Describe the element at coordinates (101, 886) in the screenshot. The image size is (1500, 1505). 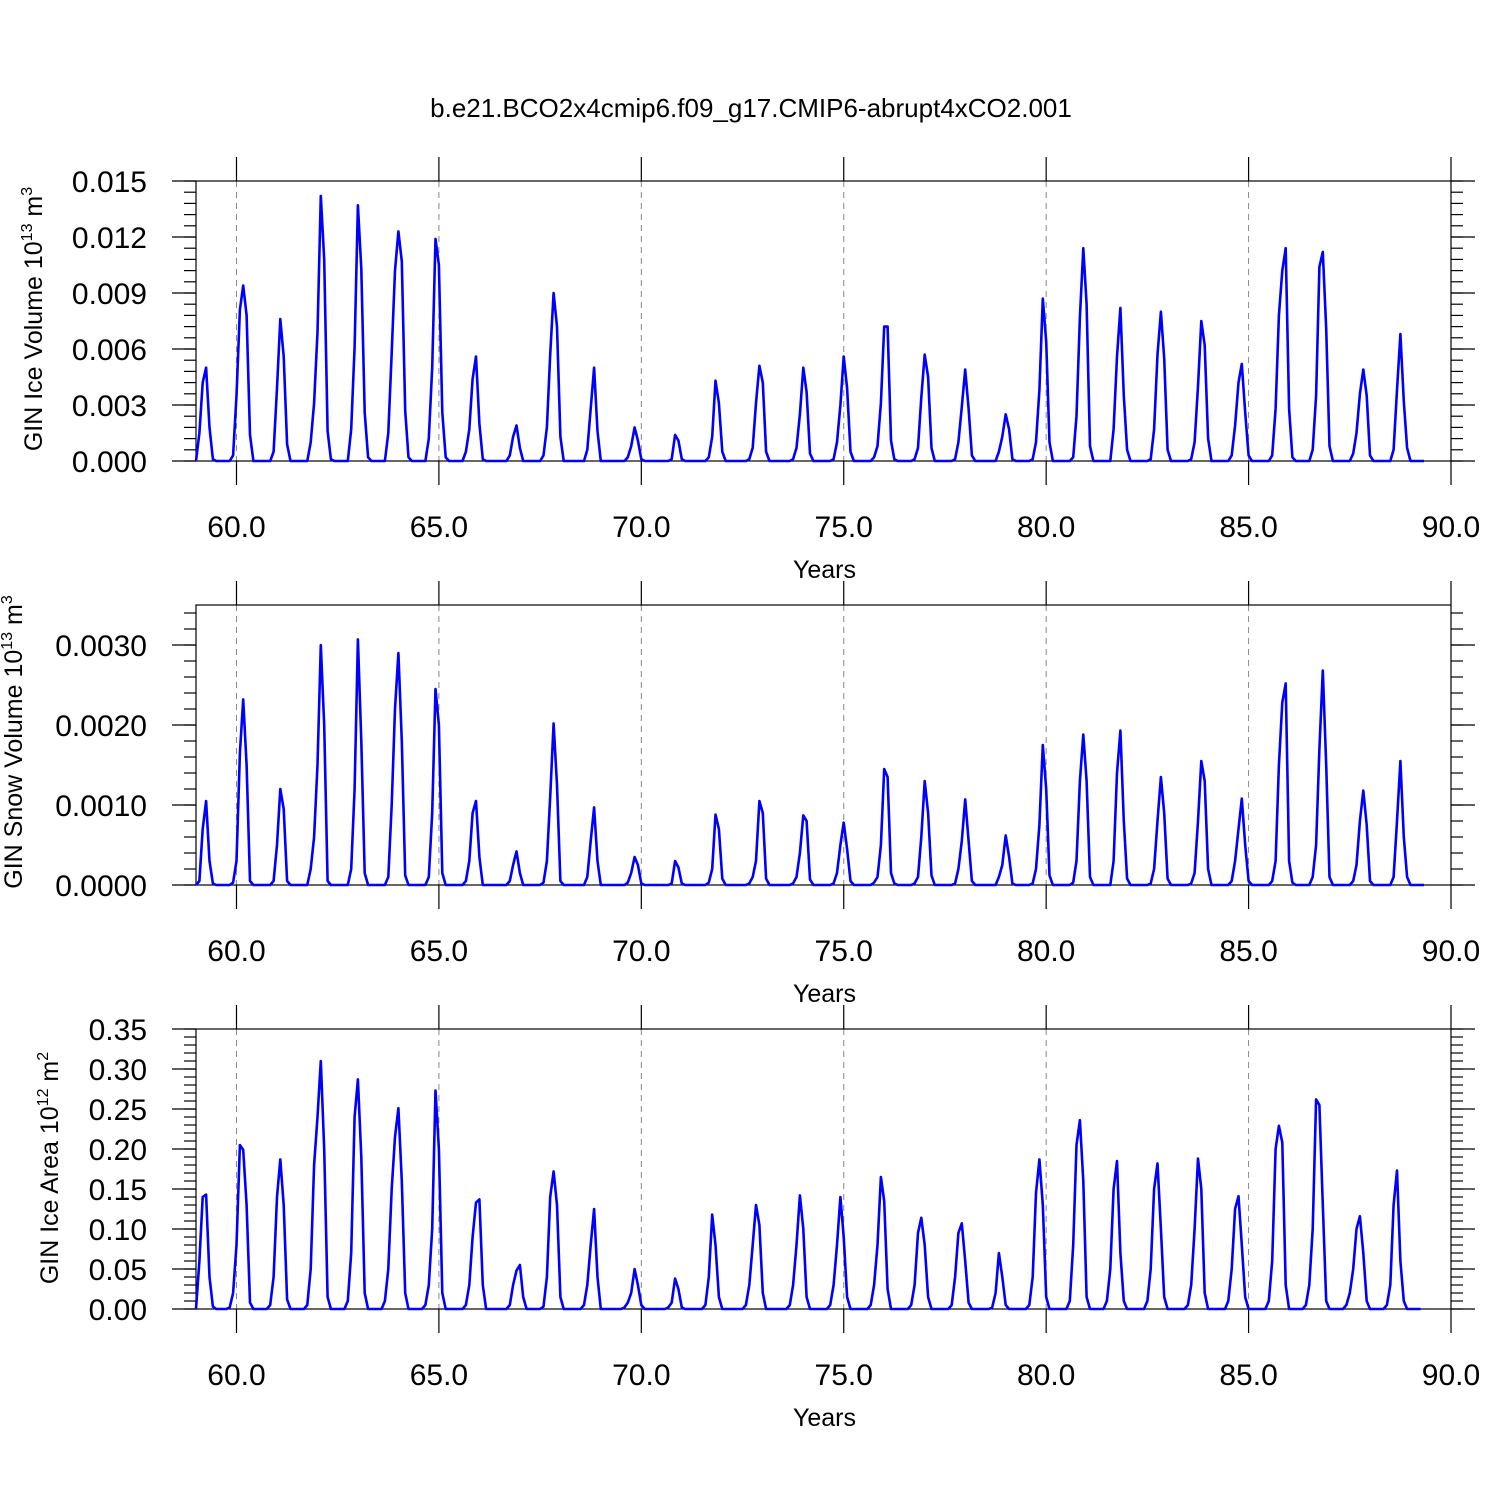
I see `y-tick-label: 0.0000` at that location.